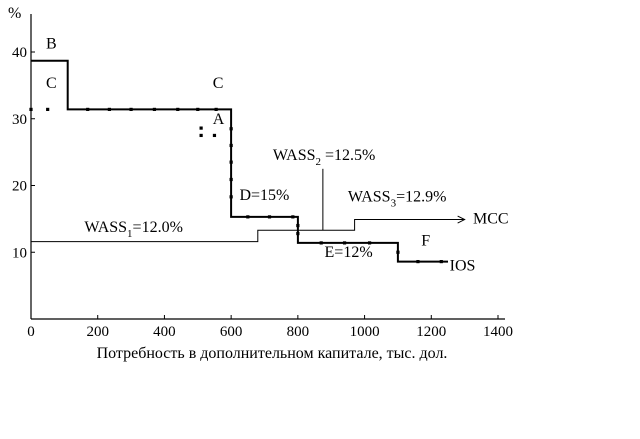 The image size is (640, 439). I want to click on x-tick-label: 200, so click(97, 332).